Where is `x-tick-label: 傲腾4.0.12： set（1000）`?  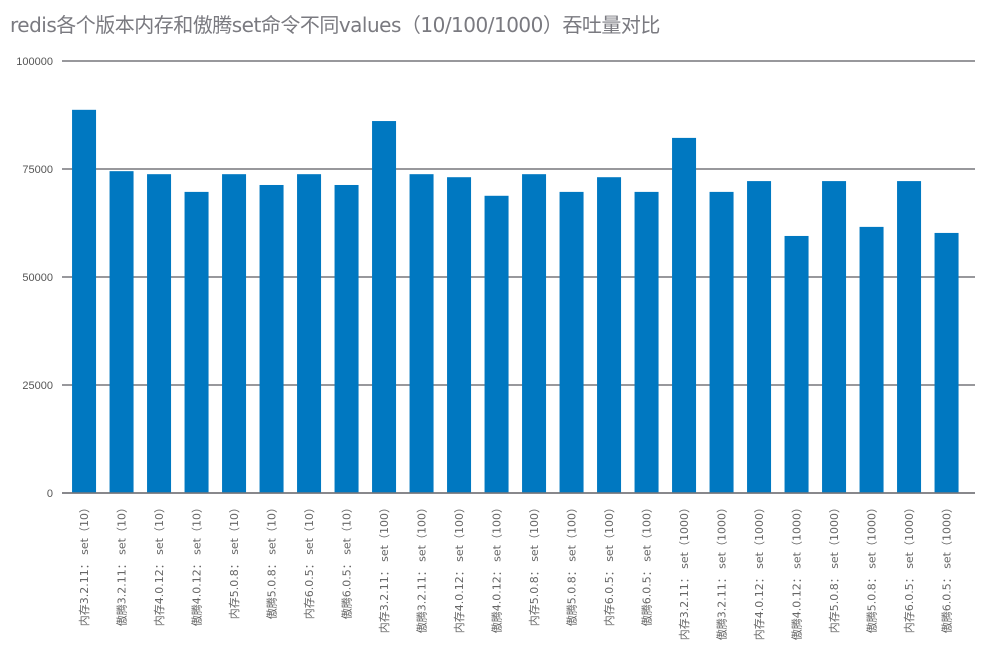 x-tick-label: 傲腾4.0.12： set（1000） is located at coordinates (797, 571).